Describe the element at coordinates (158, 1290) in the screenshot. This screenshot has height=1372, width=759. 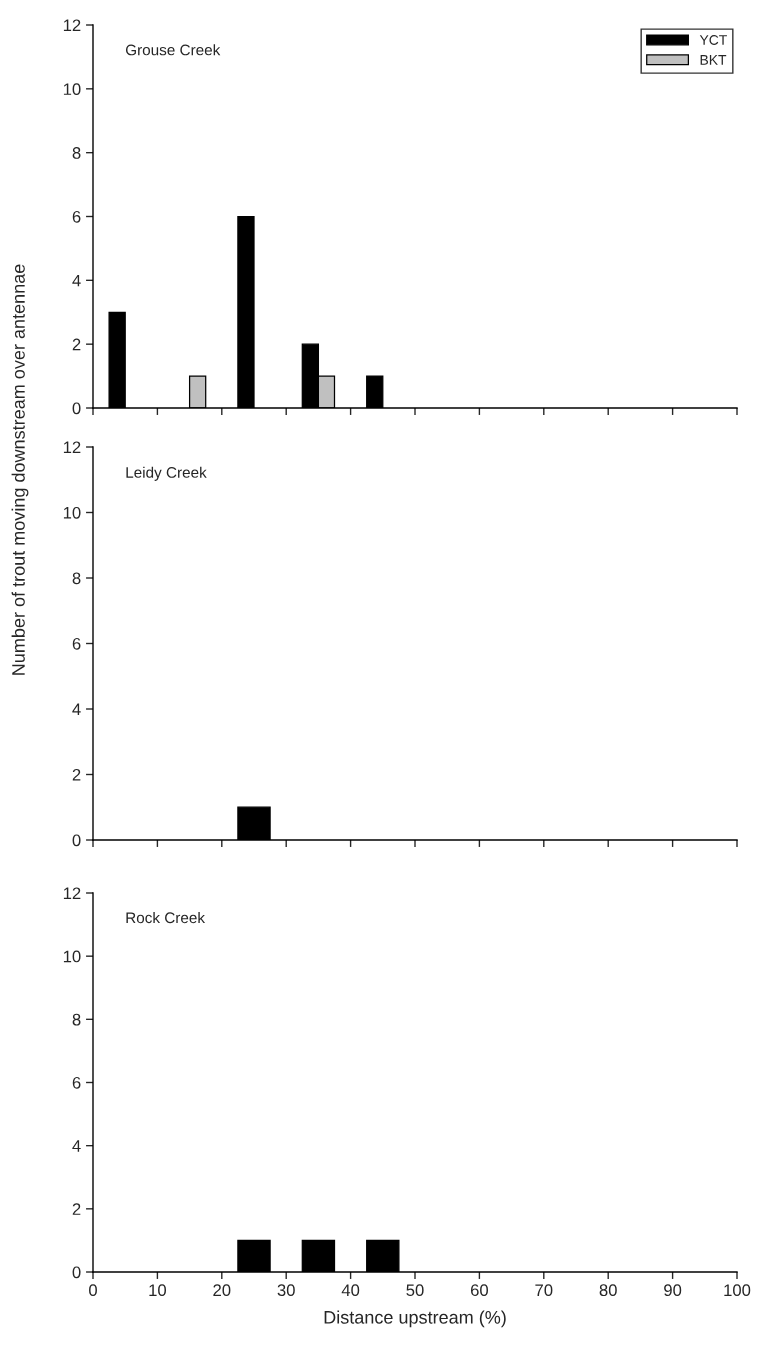
I see `x-tick-label: 10` at that location.